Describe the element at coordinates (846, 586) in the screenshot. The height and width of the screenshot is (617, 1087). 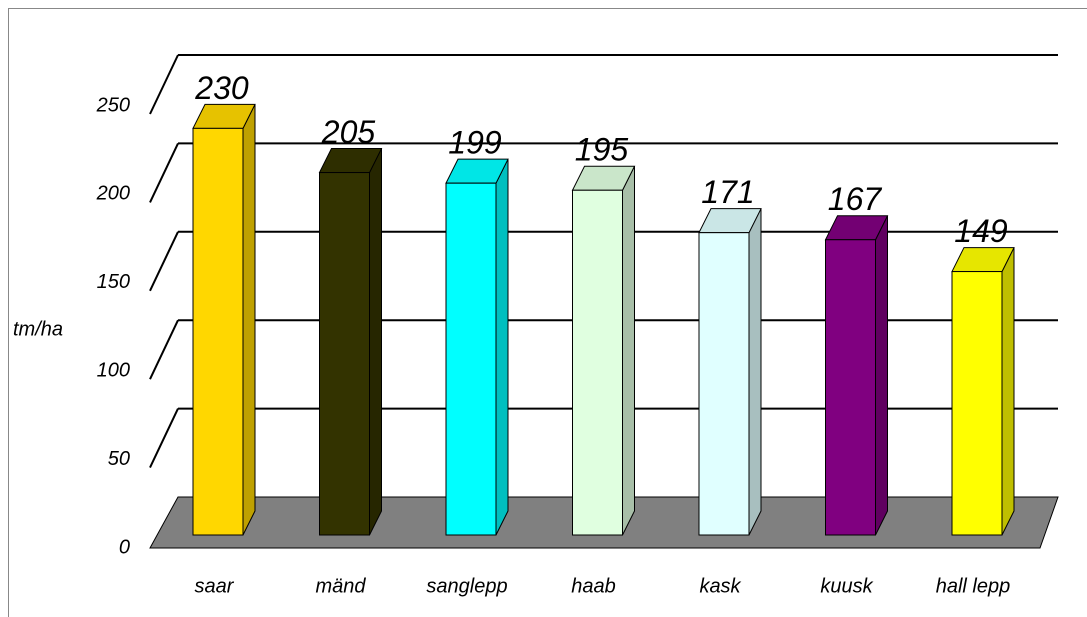
I see `x-tick-label: kuusk` at that location.